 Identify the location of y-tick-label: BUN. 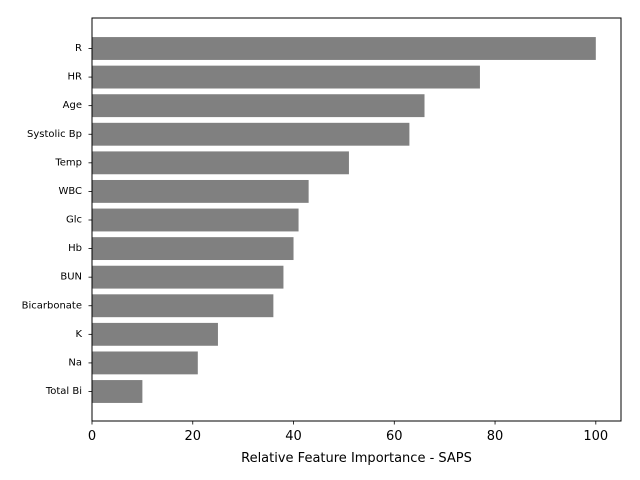
(71, 277).